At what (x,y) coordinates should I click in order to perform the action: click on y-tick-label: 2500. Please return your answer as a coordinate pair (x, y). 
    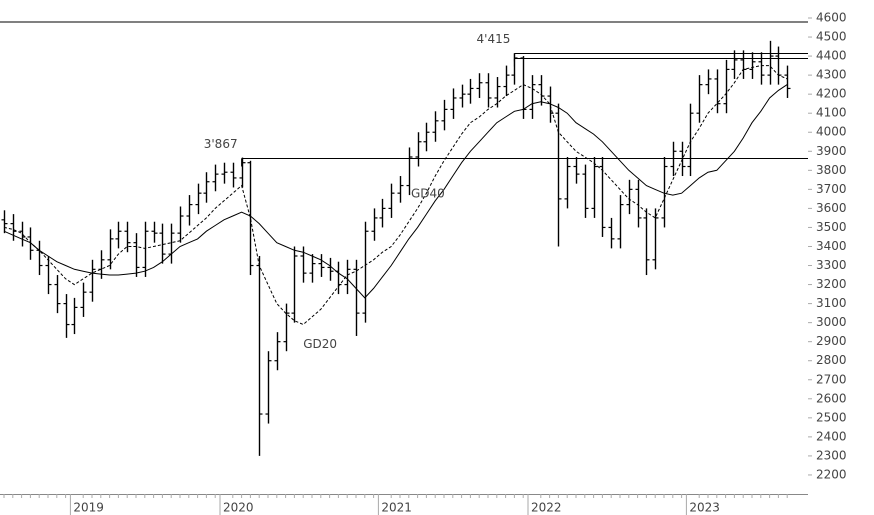
    Looking at the image, I should click on (831, 417).